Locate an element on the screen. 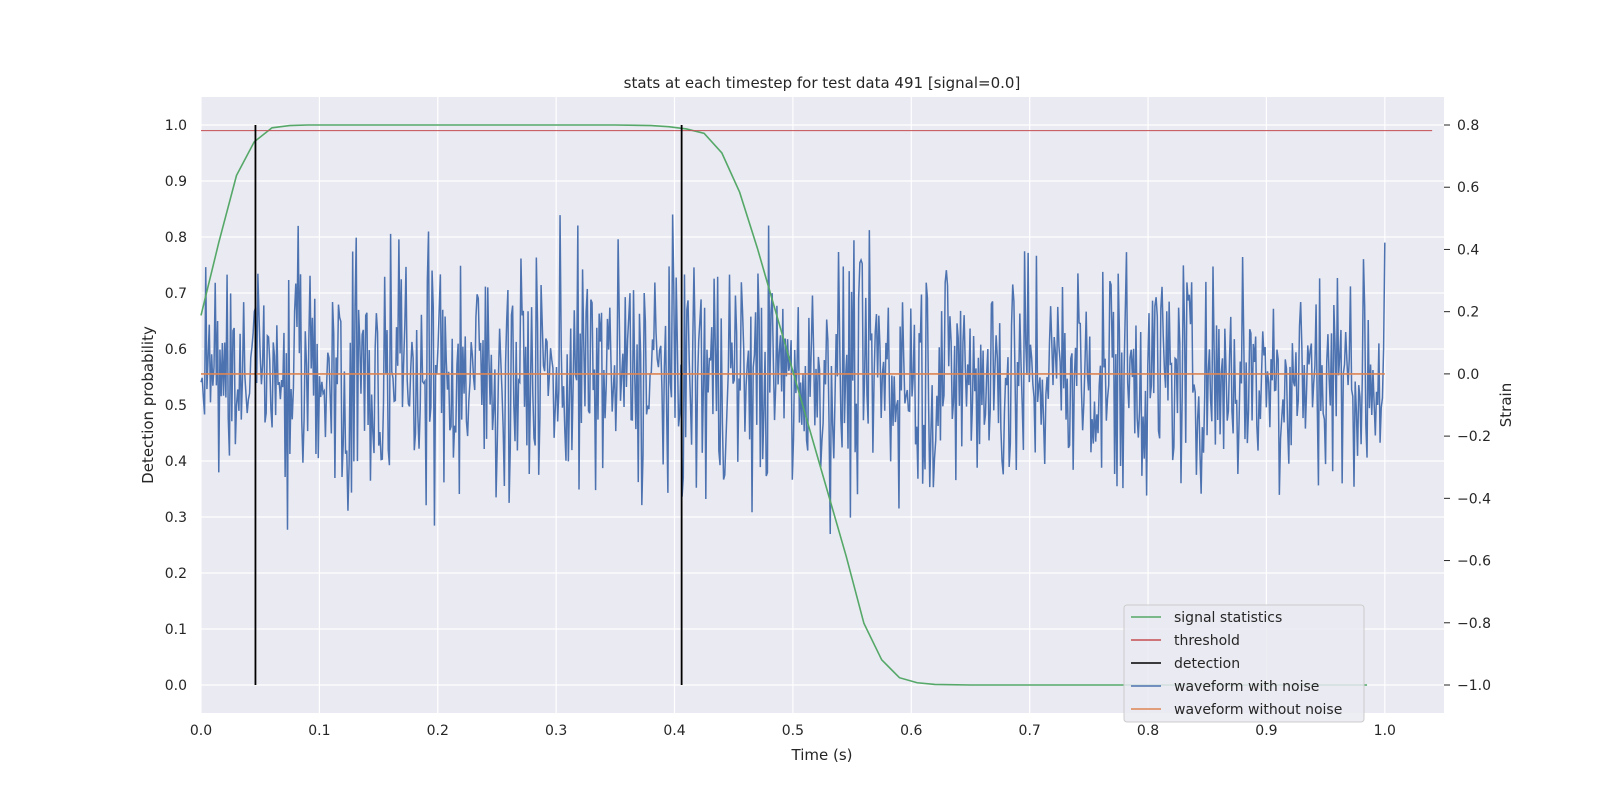  y-right-tick-label: 0.6 is located at coordinates (1468, 188).